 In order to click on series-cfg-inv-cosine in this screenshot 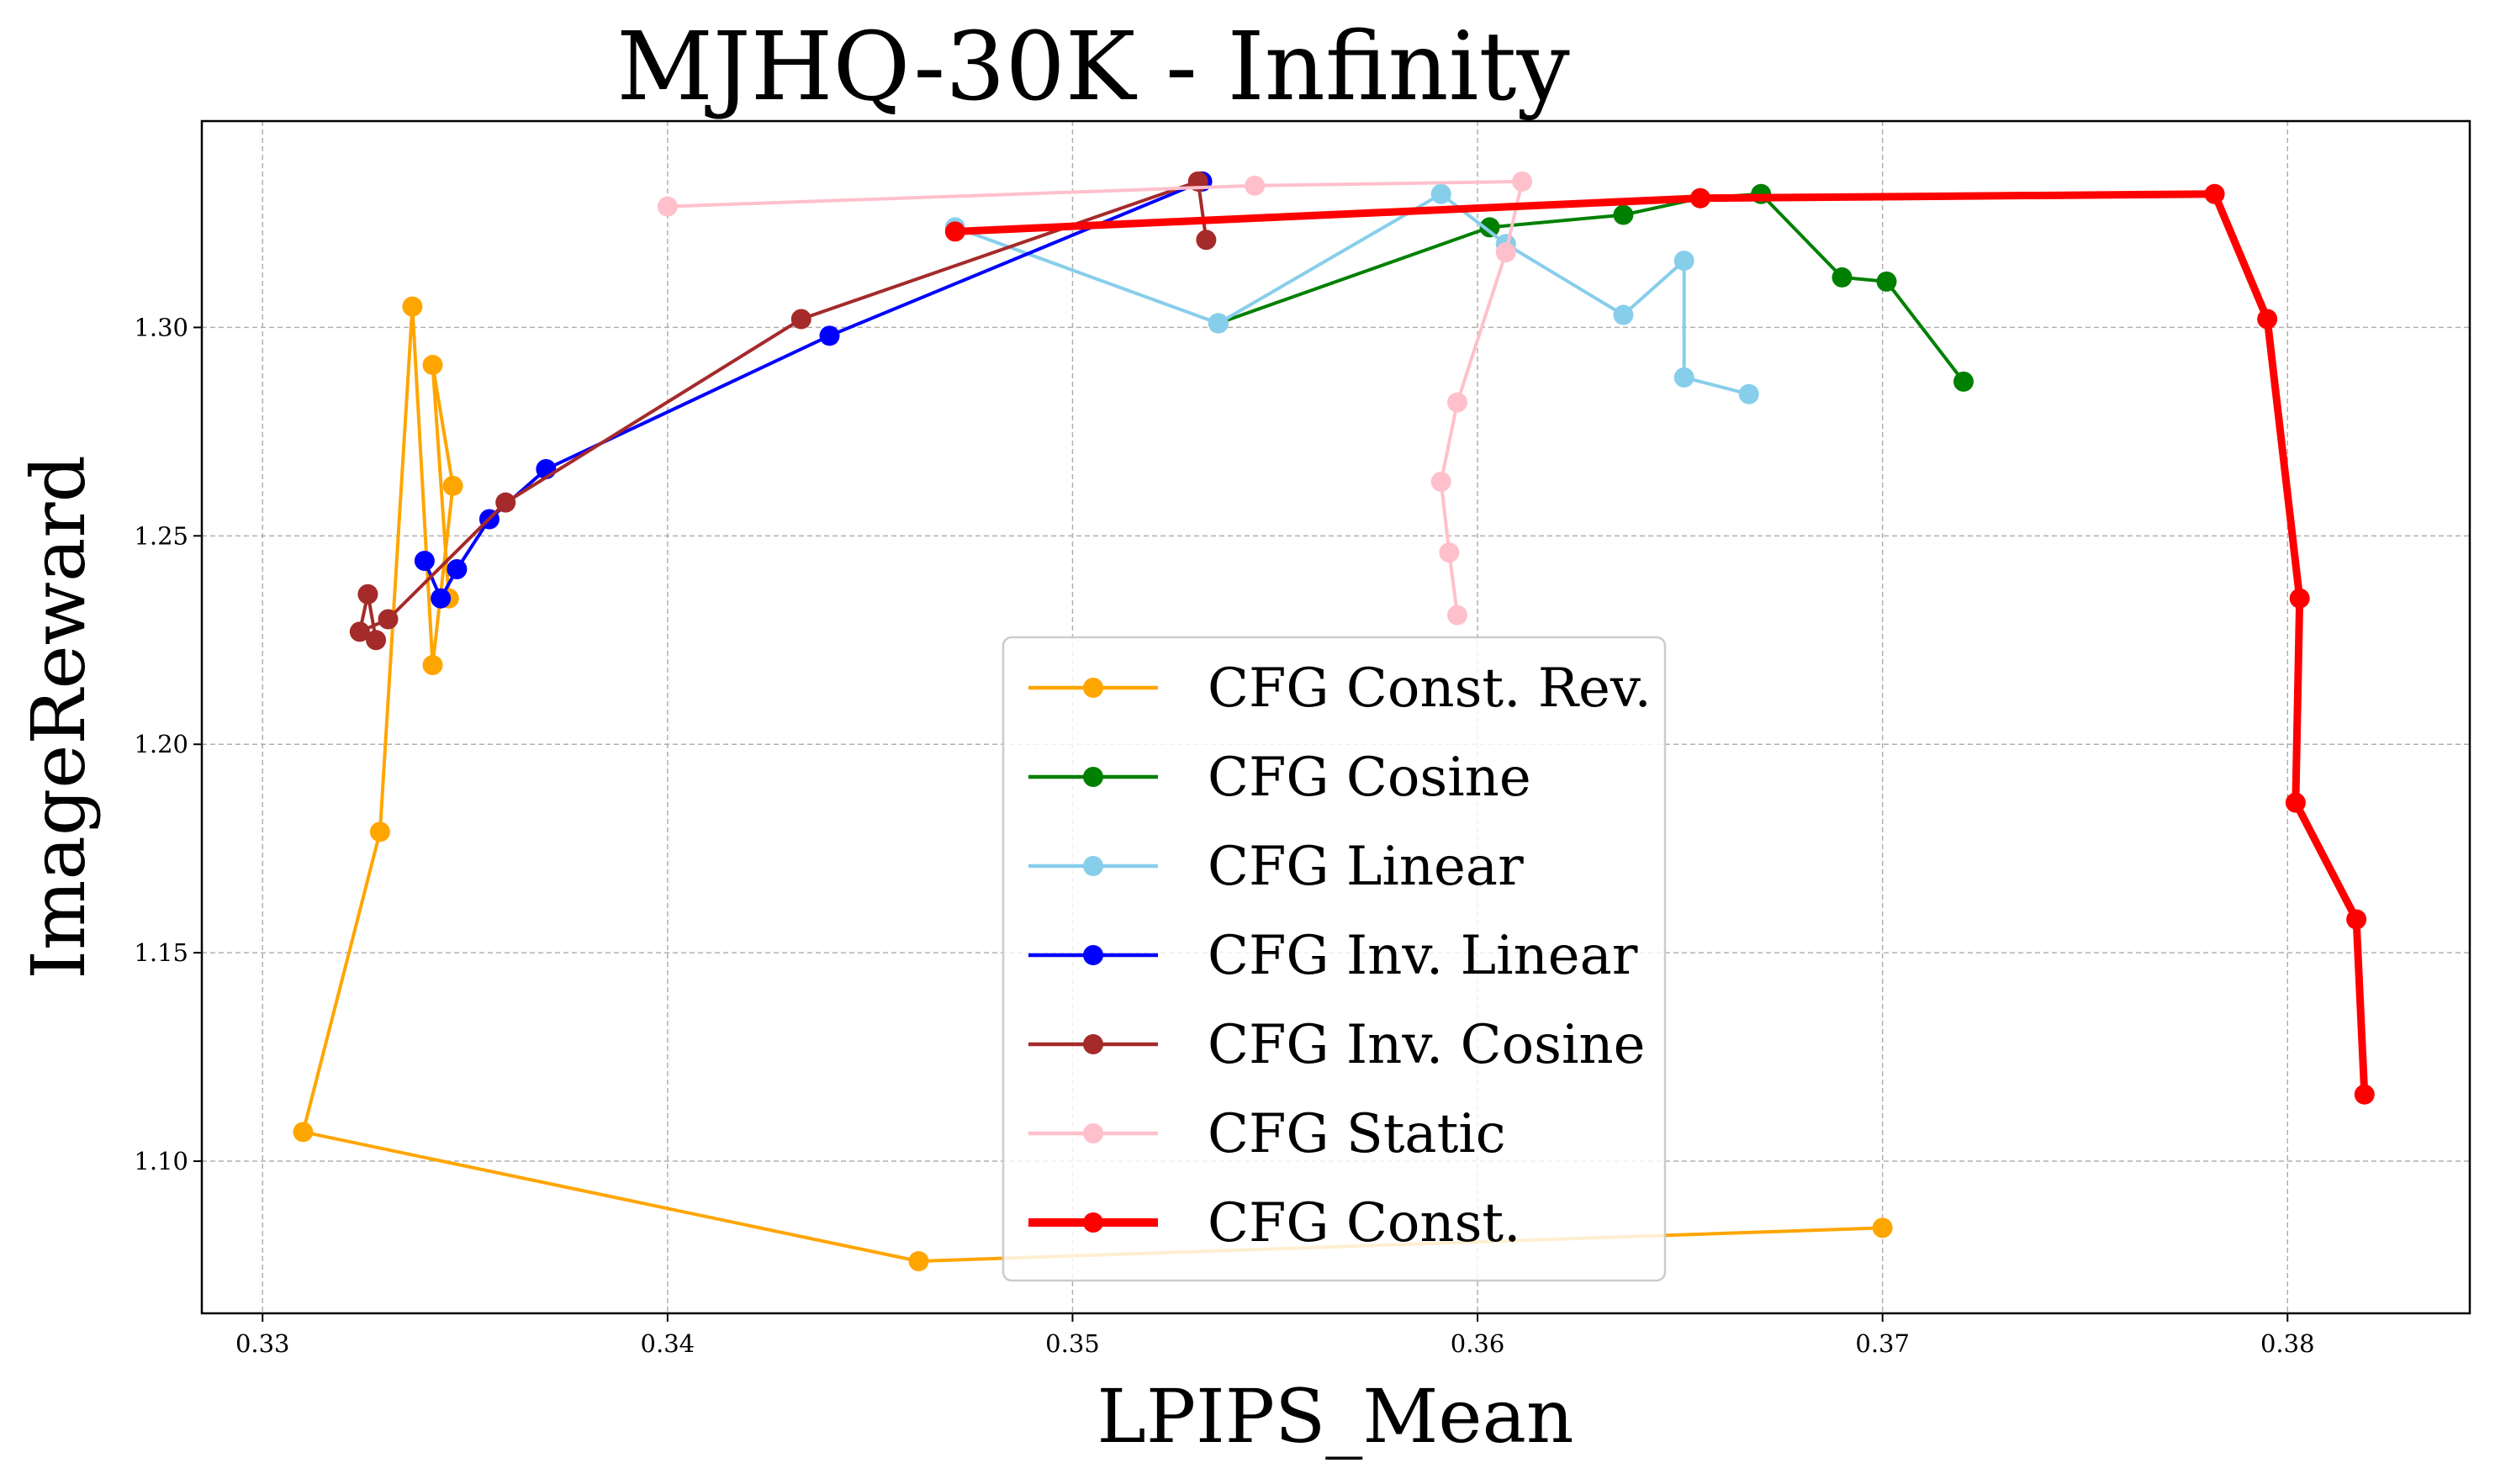, I will do `click(783, 411)`.